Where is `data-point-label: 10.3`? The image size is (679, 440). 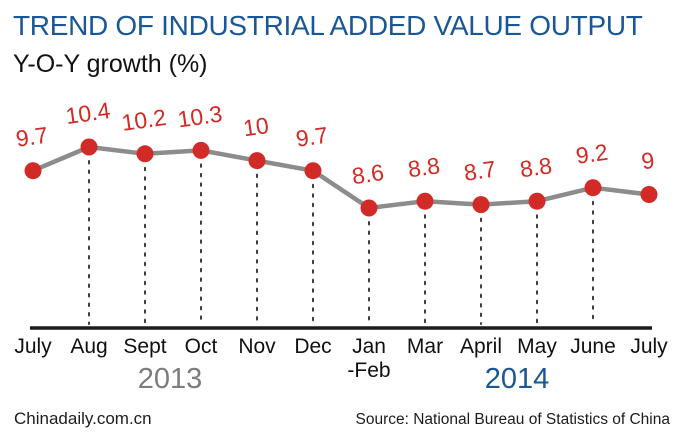
data-point-label: 10.3 is located at coordinates (200, 116).